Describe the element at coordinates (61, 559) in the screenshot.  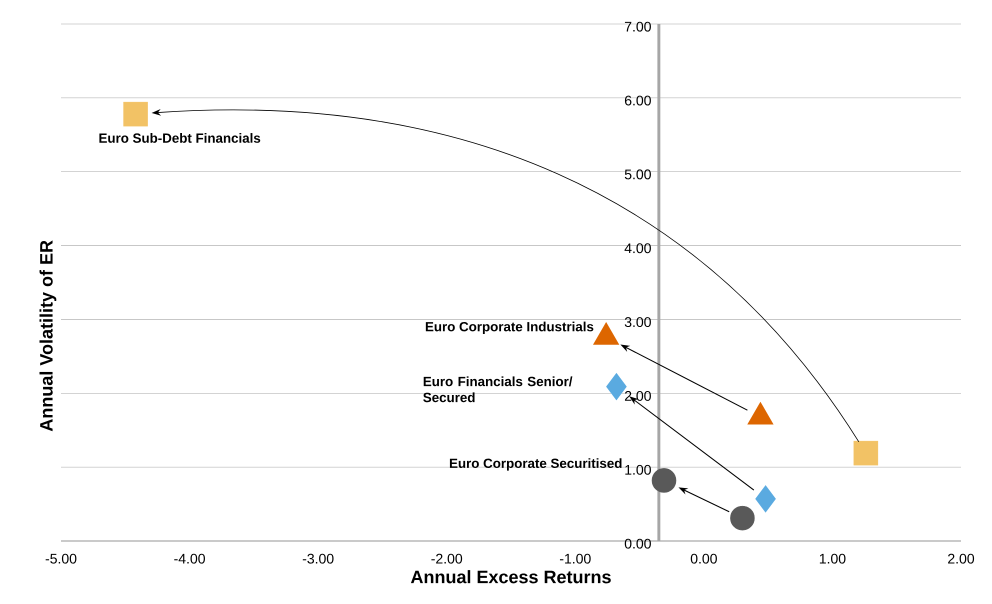
I see `x-tick-label: -5.00` at that location.